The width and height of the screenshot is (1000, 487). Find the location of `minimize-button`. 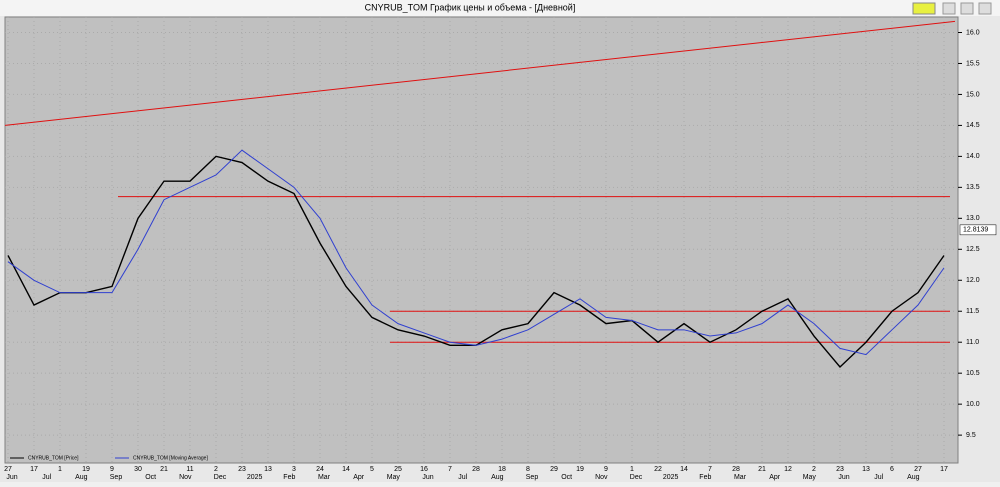

minimize-button is located at coordinates (949, 8).